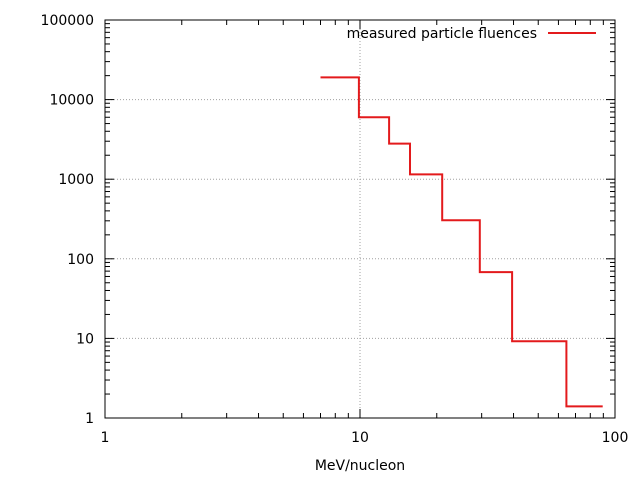  What do you see at coordinates (442, 34) in the screenshot?
I see `legend-label: measured particle fluences` at bounding box center [442, 34].